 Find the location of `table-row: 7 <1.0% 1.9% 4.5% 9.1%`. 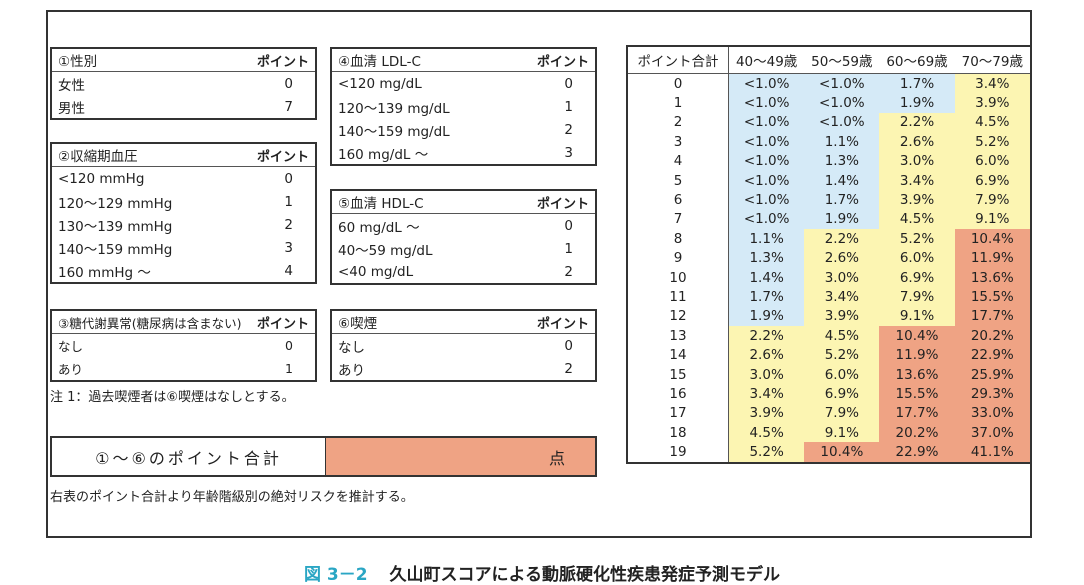

table-row: 7 <1.0% 1.9% 4.5% 9.1% is located at coordinates (829, 219).